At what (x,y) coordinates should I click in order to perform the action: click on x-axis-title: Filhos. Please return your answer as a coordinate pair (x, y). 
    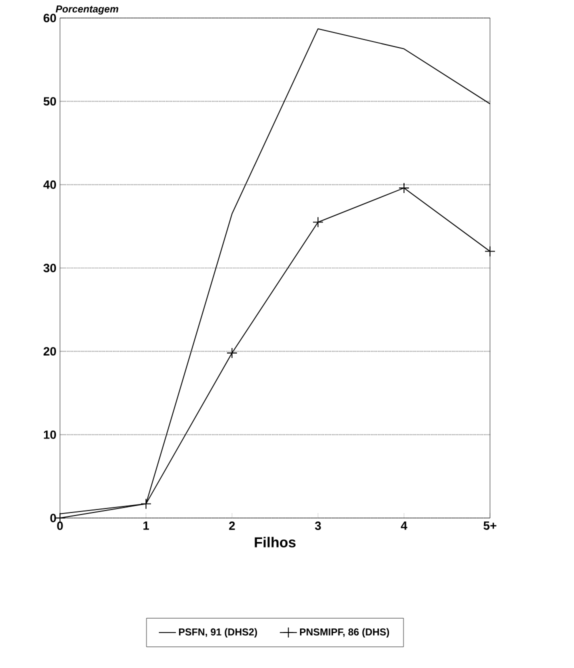
    Looking at the image, I should click on (275, 542).